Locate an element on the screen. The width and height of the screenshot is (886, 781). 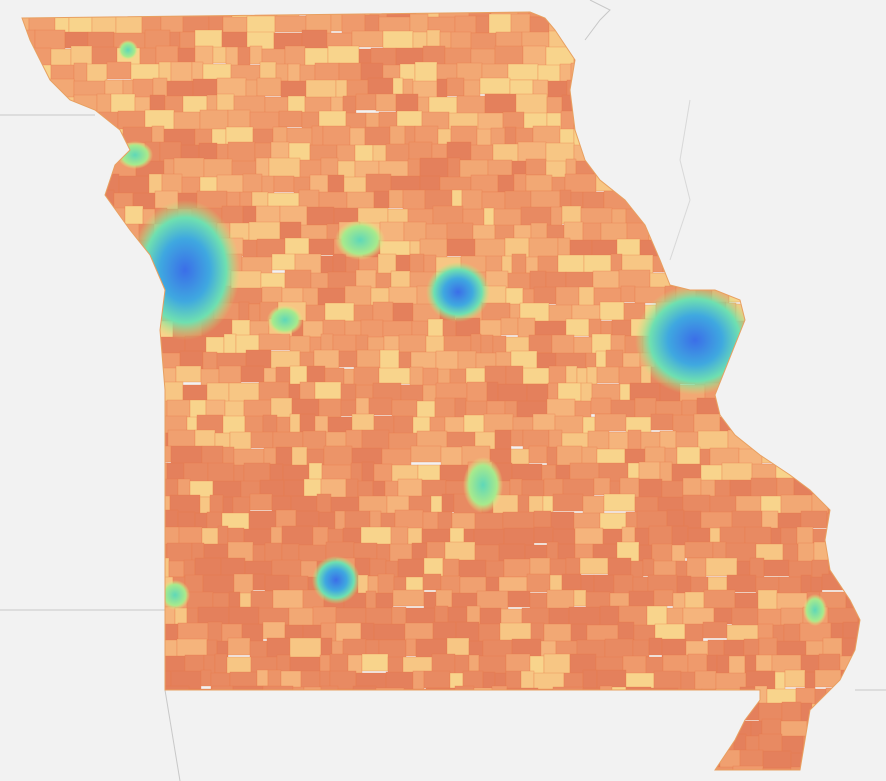
springfield is located at coordinates (336, 580).